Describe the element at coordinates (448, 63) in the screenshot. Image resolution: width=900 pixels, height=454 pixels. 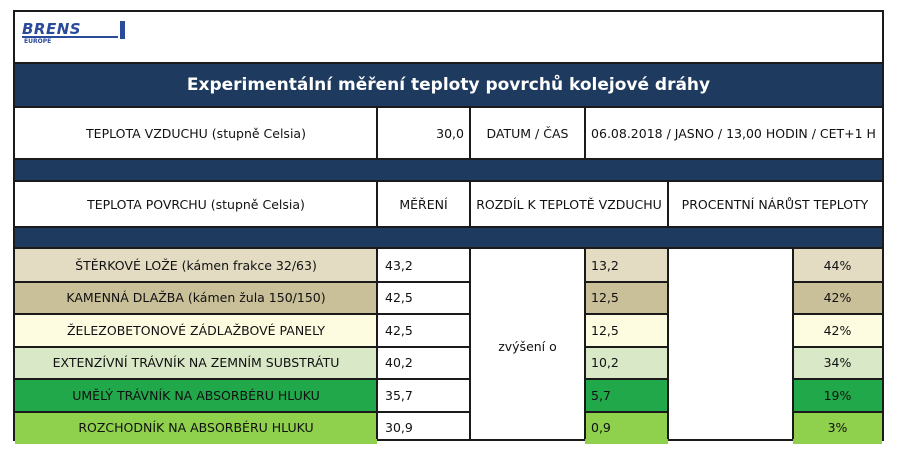
I see `title-top-line` at that location.